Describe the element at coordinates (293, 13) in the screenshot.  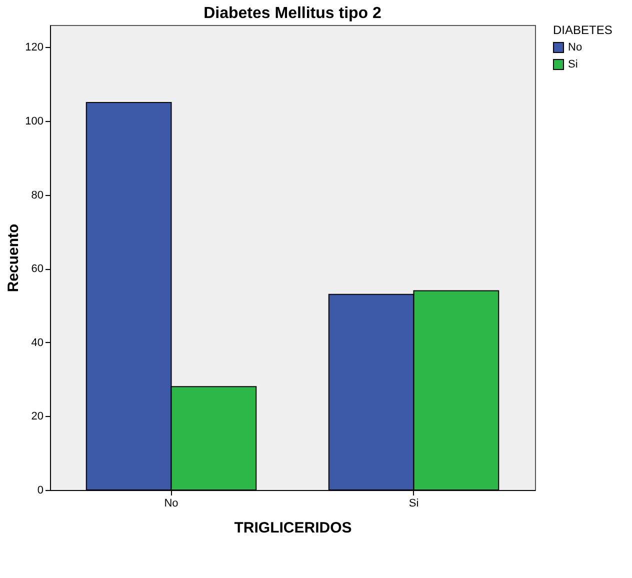
I see `chart-title: Diabetes Mellitus tipo 2` at that location.